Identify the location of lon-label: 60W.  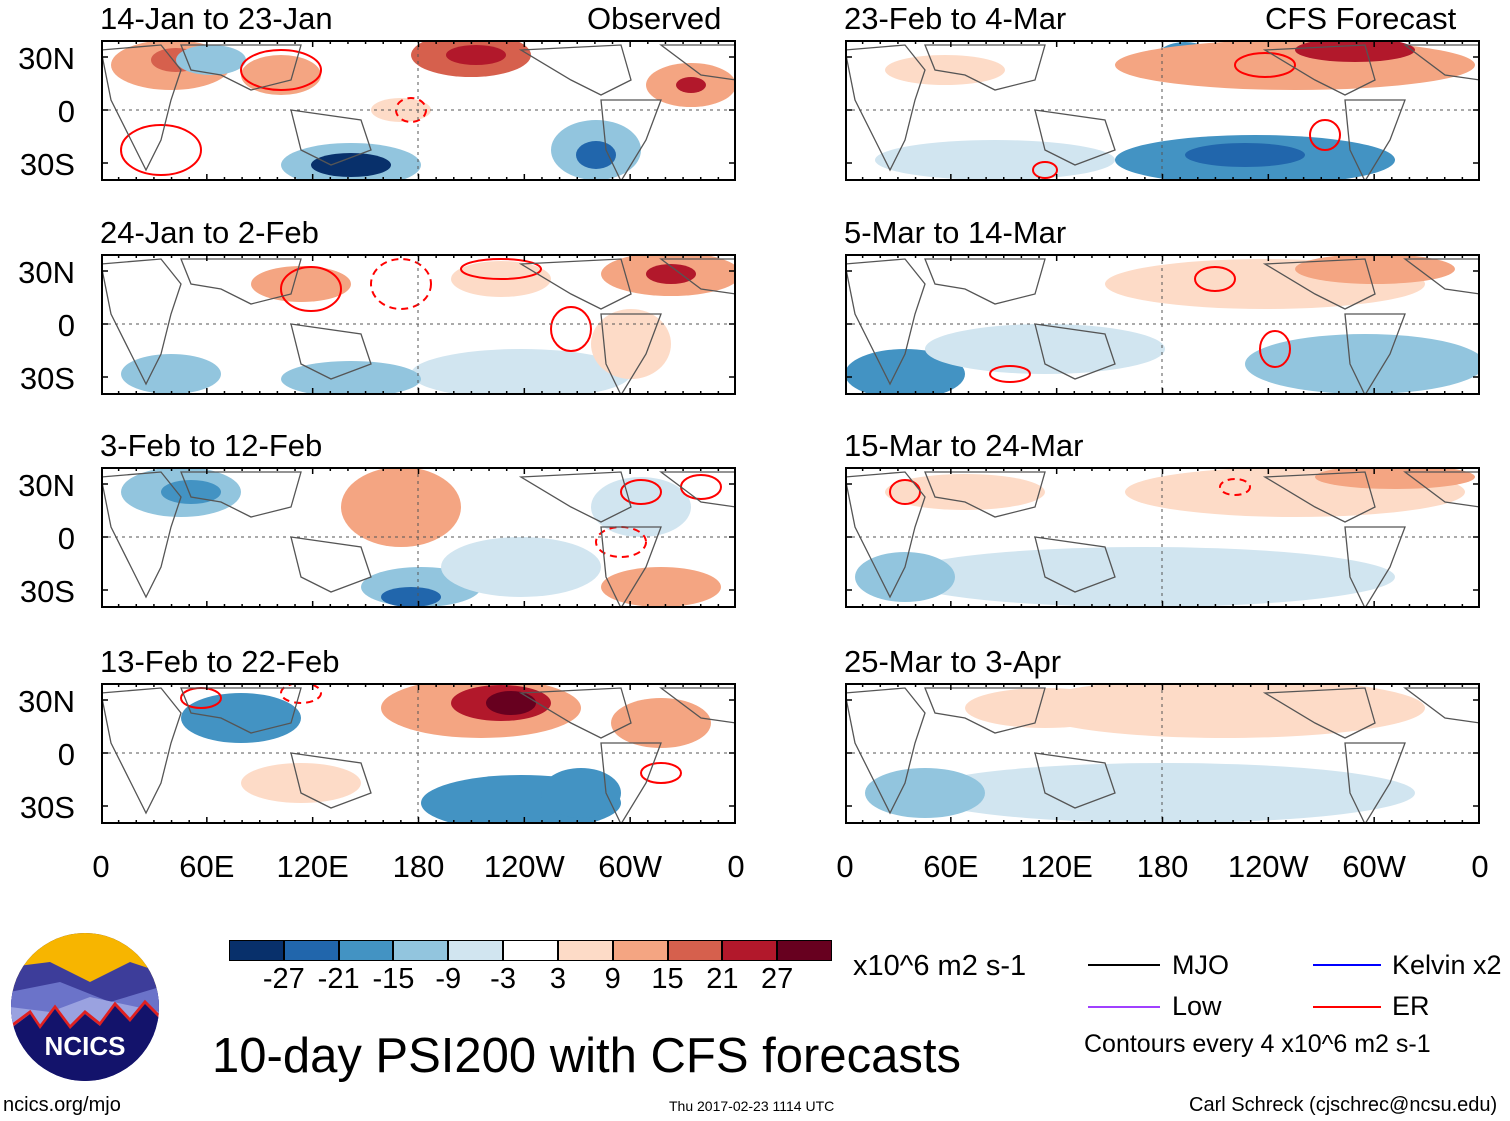
(1374, 866).